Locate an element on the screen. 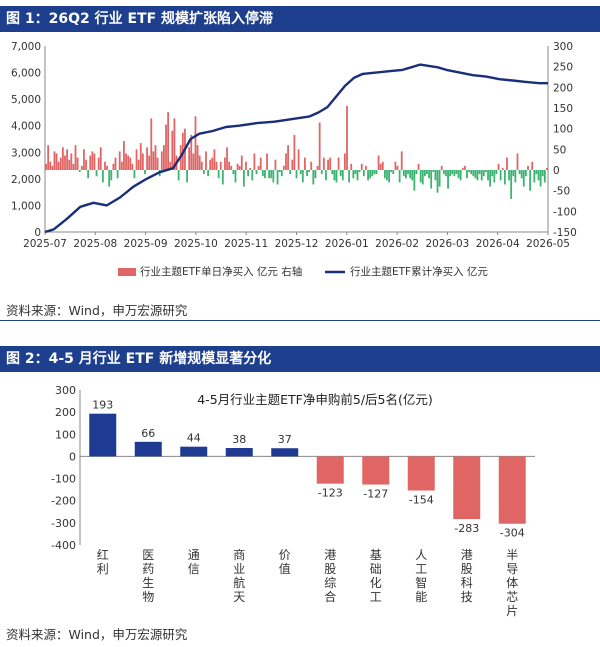  bar-value-label: -283 is located at coordinates (466, 528).